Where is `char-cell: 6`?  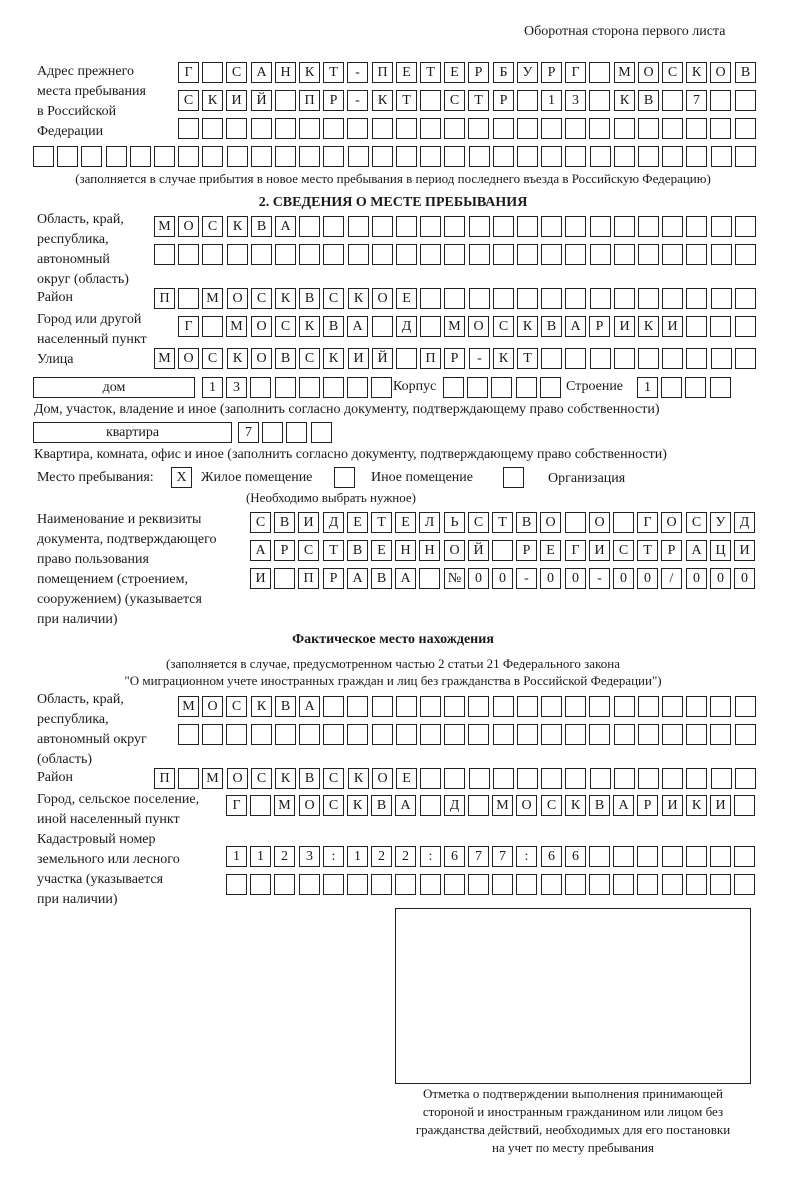 char-cell: 6 is located at coordinates (575, 856).